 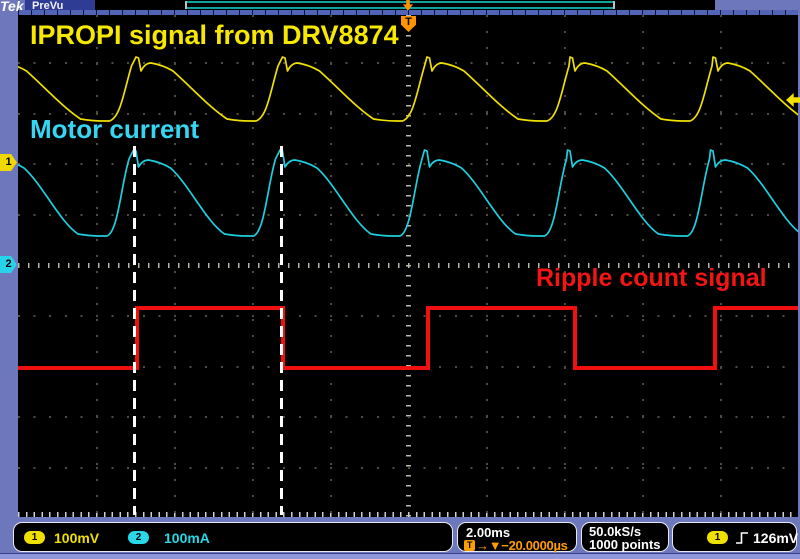 I want to click on ch1-ground-marker: 1, so click(x=8, y=162).